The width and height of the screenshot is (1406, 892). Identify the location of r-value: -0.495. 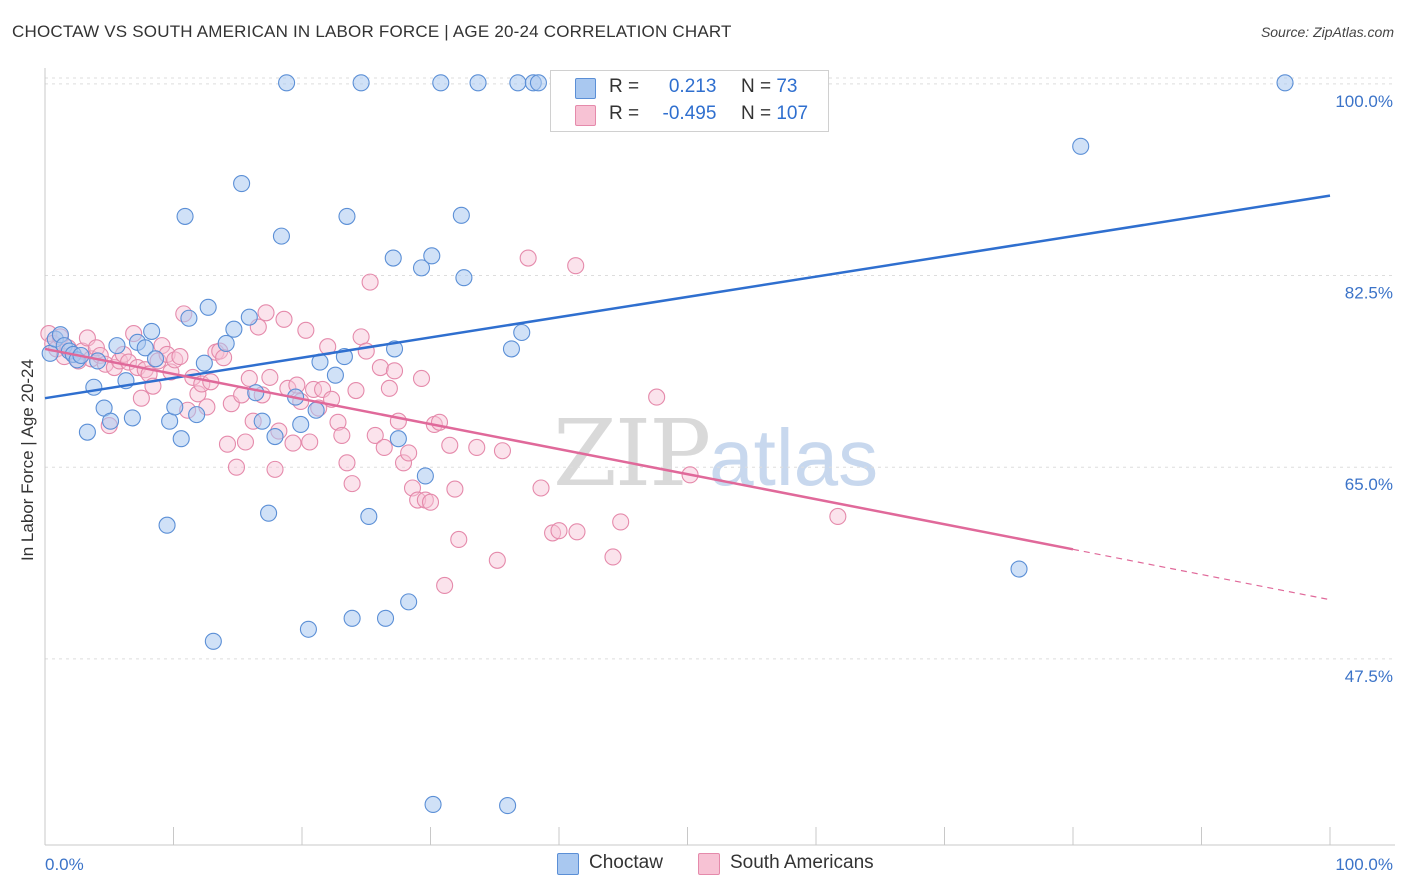
(689, 113).